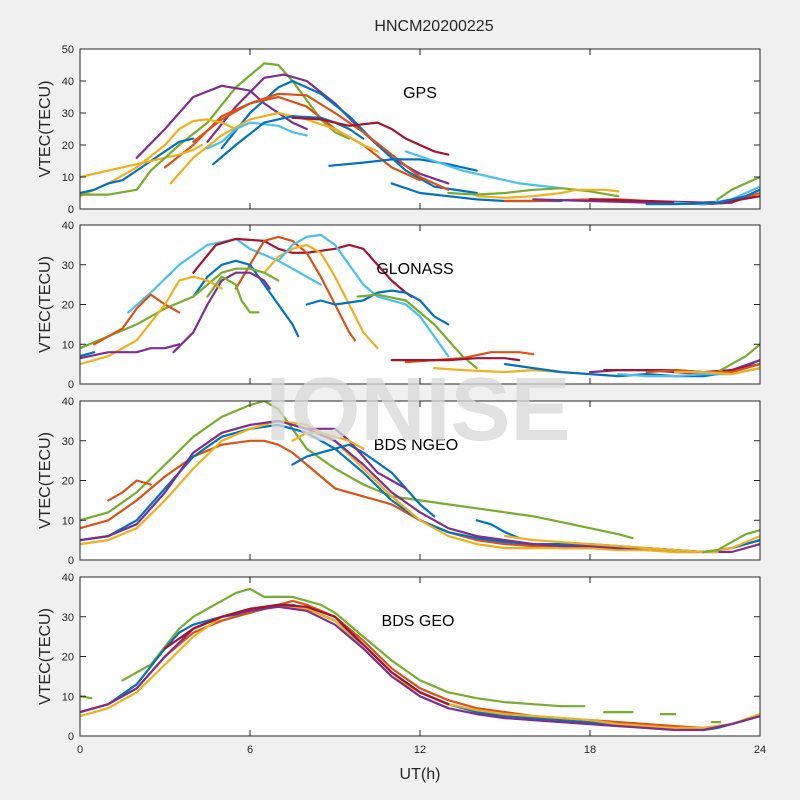 This screenshot has height=800, width=800. What do you see at coordinates (420, 774) in the screenshot?
I see `x-axis-label: UT(h)` at bounding box center [420, 774].